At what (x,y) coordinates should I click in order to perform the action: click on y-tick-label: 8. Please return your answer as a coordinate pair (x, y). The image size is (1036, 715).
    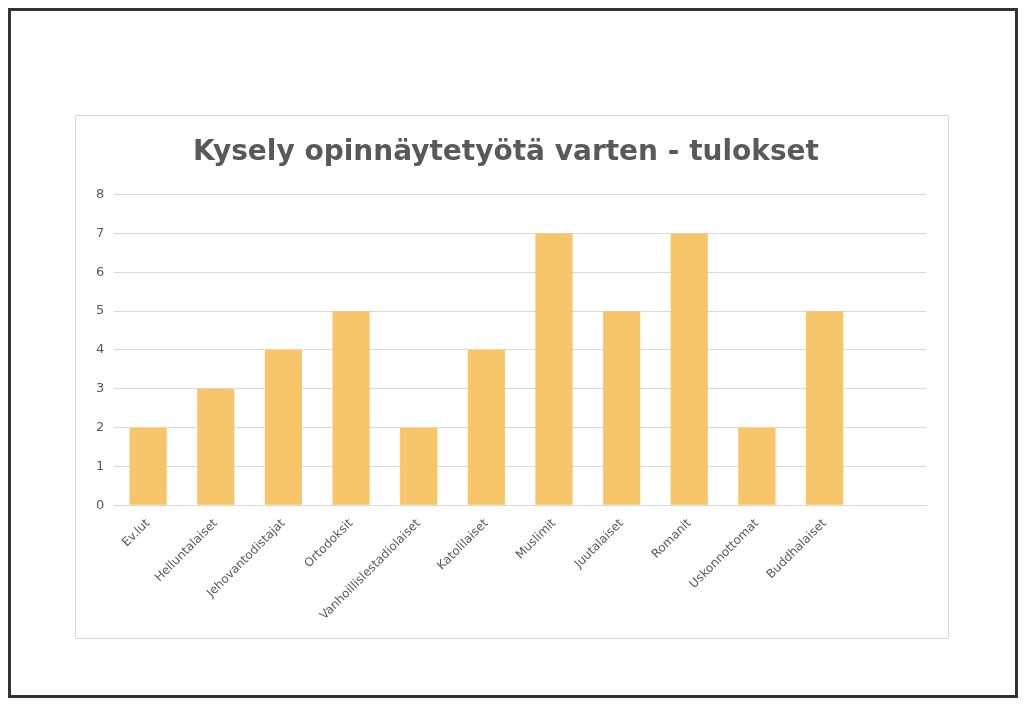
    Looking at the image, I should click on (100, 193).